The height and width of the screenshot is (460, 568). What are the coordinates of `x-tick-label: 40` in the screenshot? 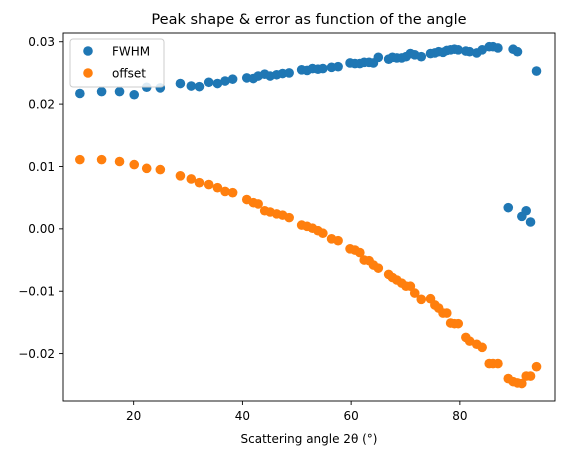 It's located at (242, 416).